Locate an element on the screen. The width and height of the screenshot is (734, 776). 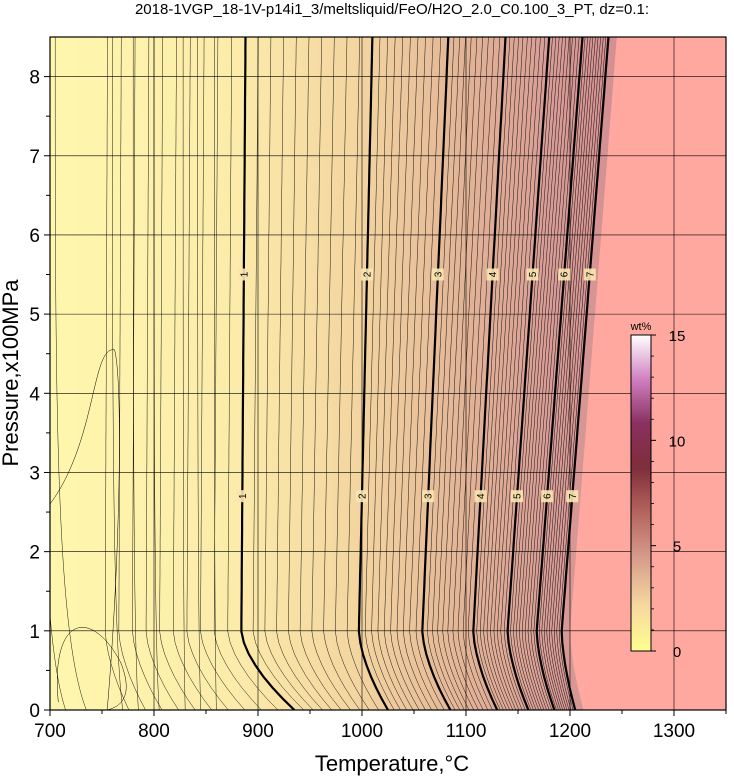
x-tick-label: 900 is located at coordinates (258, 731).